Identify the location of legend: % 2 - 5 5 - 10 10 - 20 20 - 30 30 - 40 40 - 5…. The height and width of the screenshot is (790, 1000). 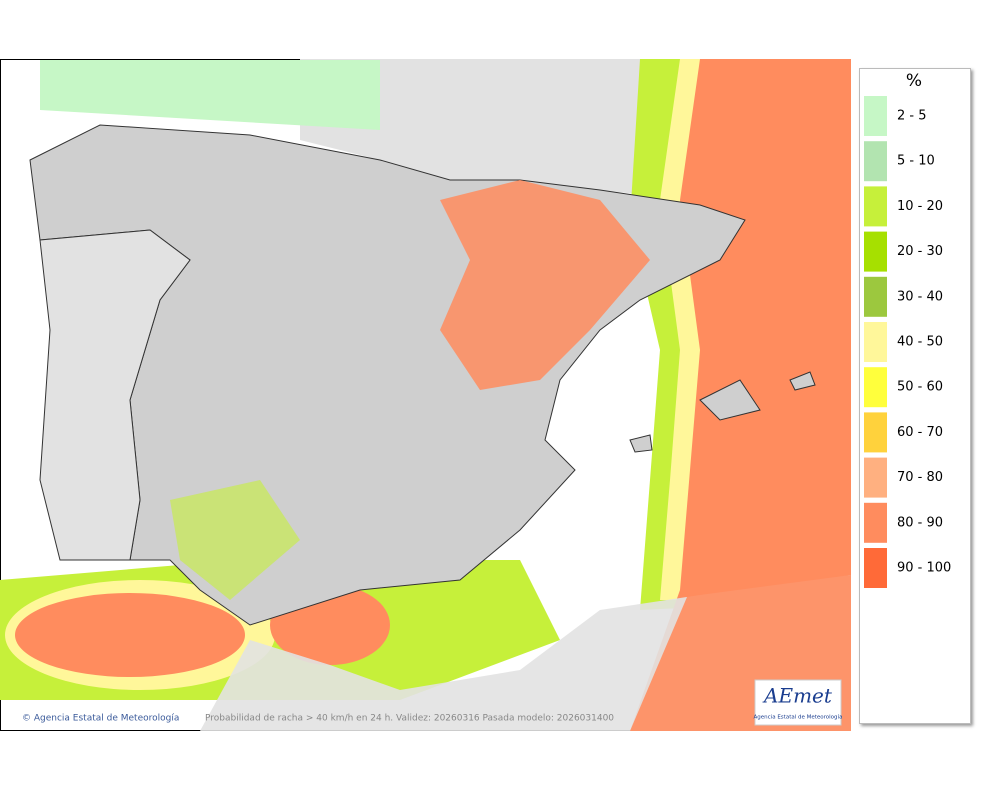
(915, 396).